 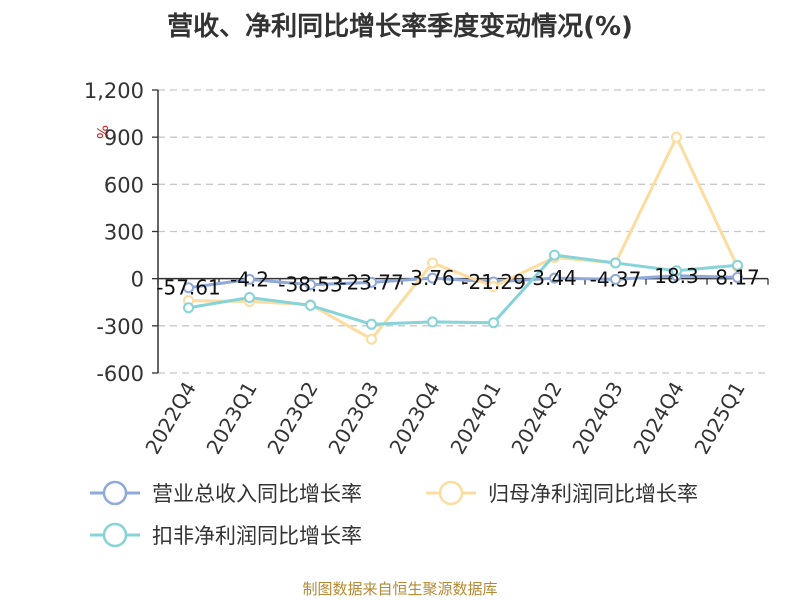 What do you see at coordinates (231, 418) in the screenshot?
I see `x-tick-label: 2023Q1` at bounding box center [231, 418].